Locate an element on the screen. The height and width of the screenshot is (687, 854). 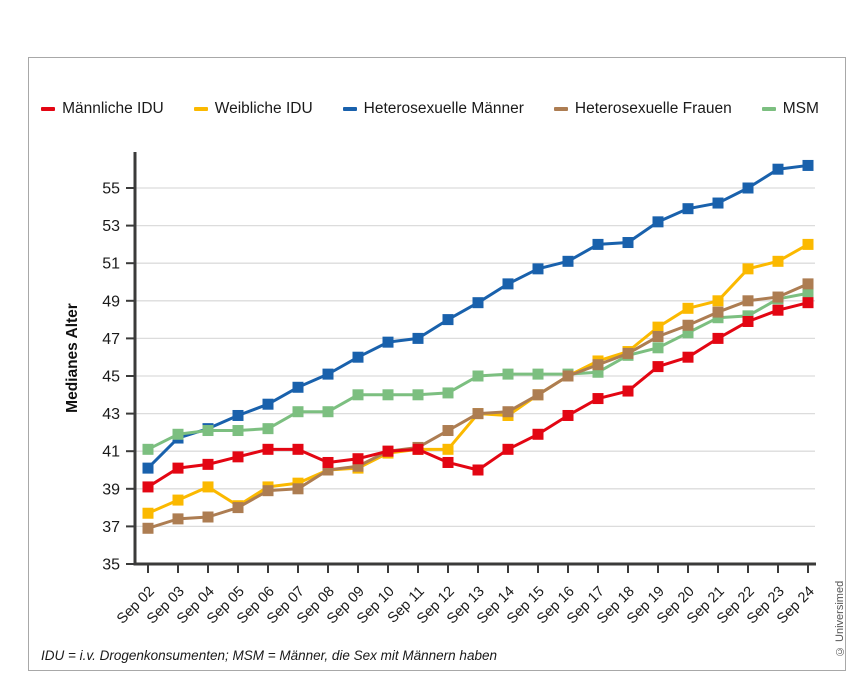
legend-swatch-green is located at coordinates (768, 109).